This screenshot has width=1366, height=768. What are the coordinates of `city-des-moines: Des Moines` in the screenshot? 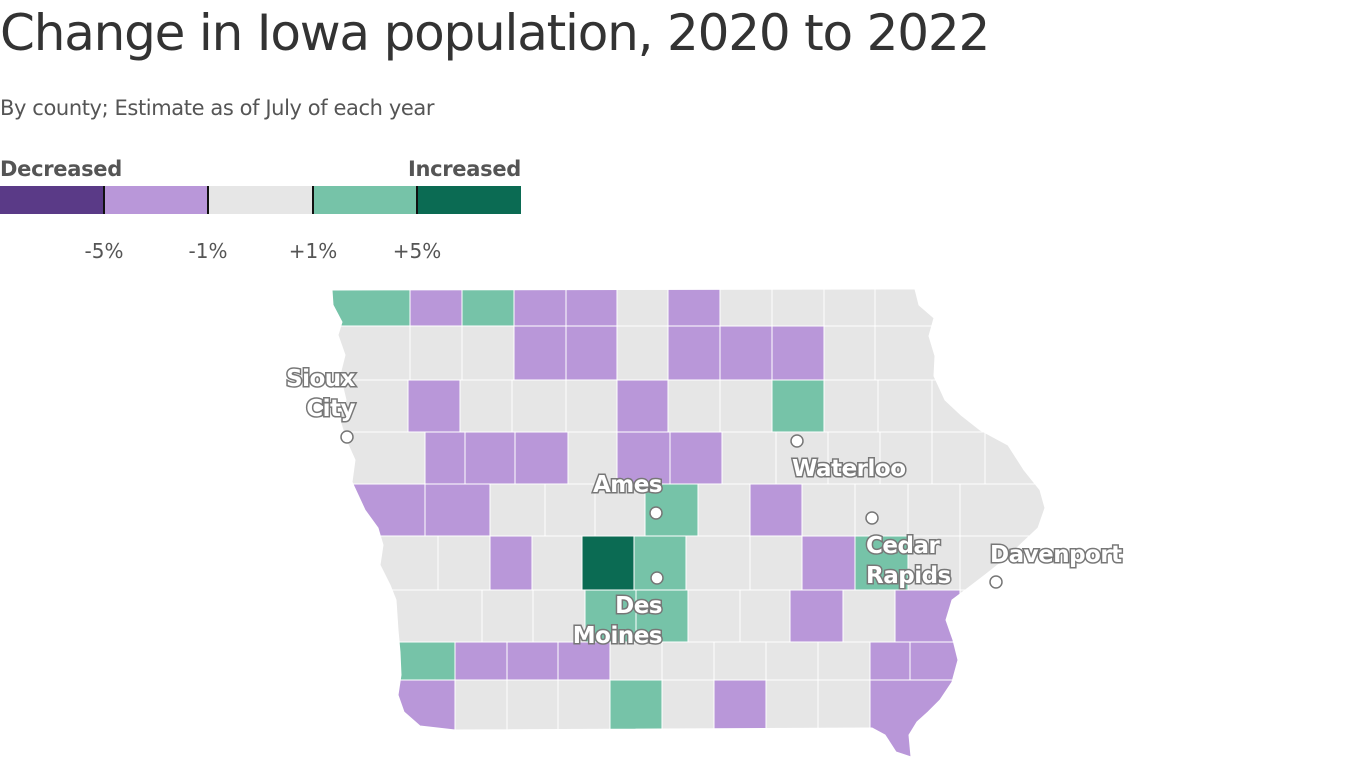 It's located at (617, 611).